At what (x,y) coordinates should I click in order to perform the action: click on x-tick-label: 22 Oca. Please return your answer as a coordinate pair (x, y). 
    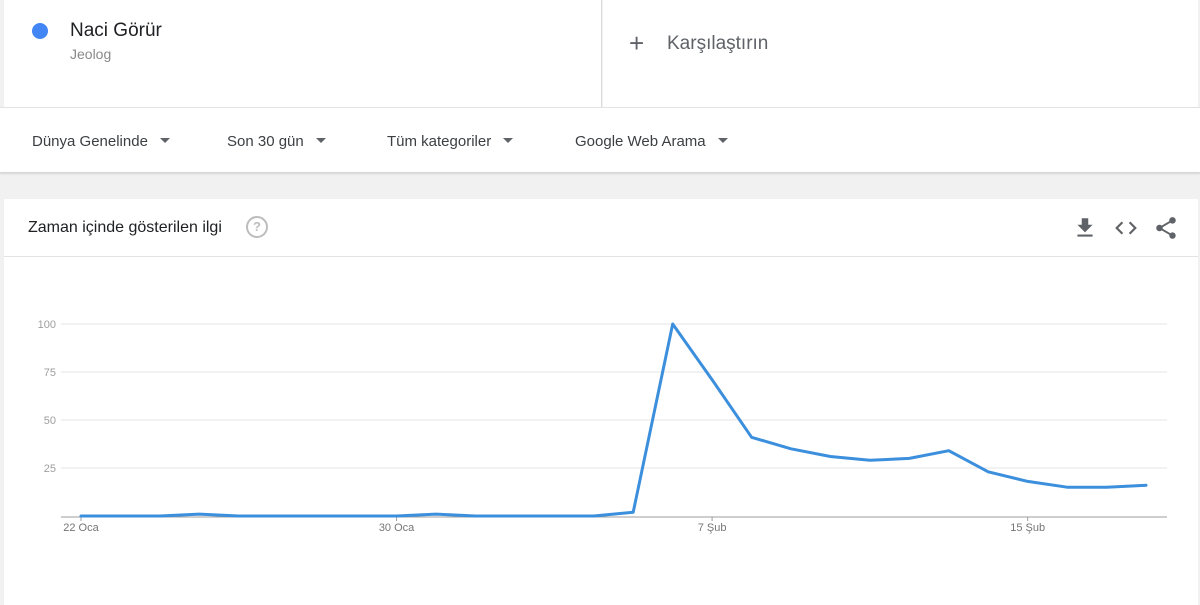
    Looking at the image, I should click on (81, 528).